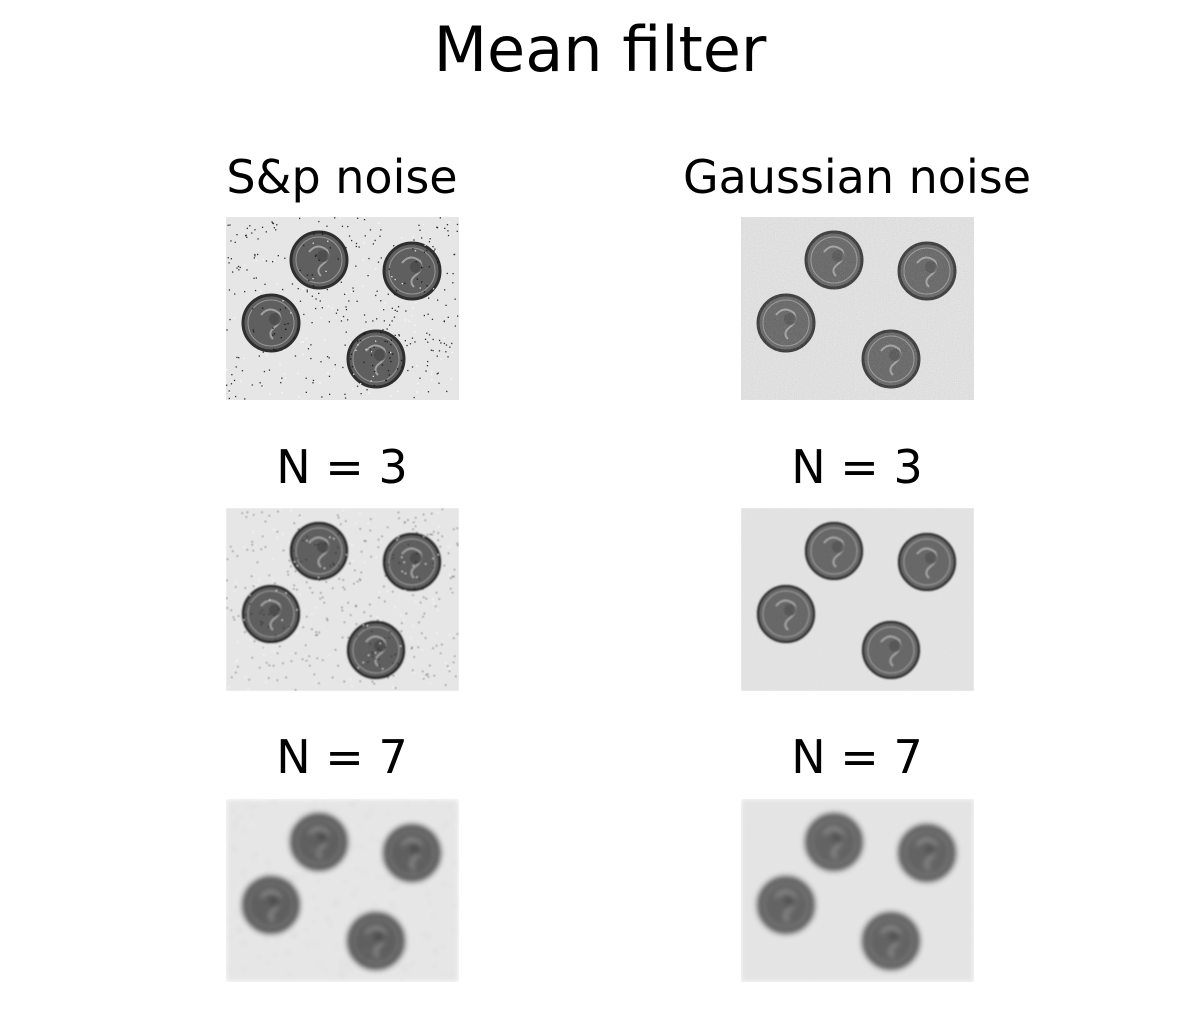 Image resolution: width=1200 pixels, height=1027 pixels. I want to click on panel-title-sp-n3: N = 3, so click(342, 467).